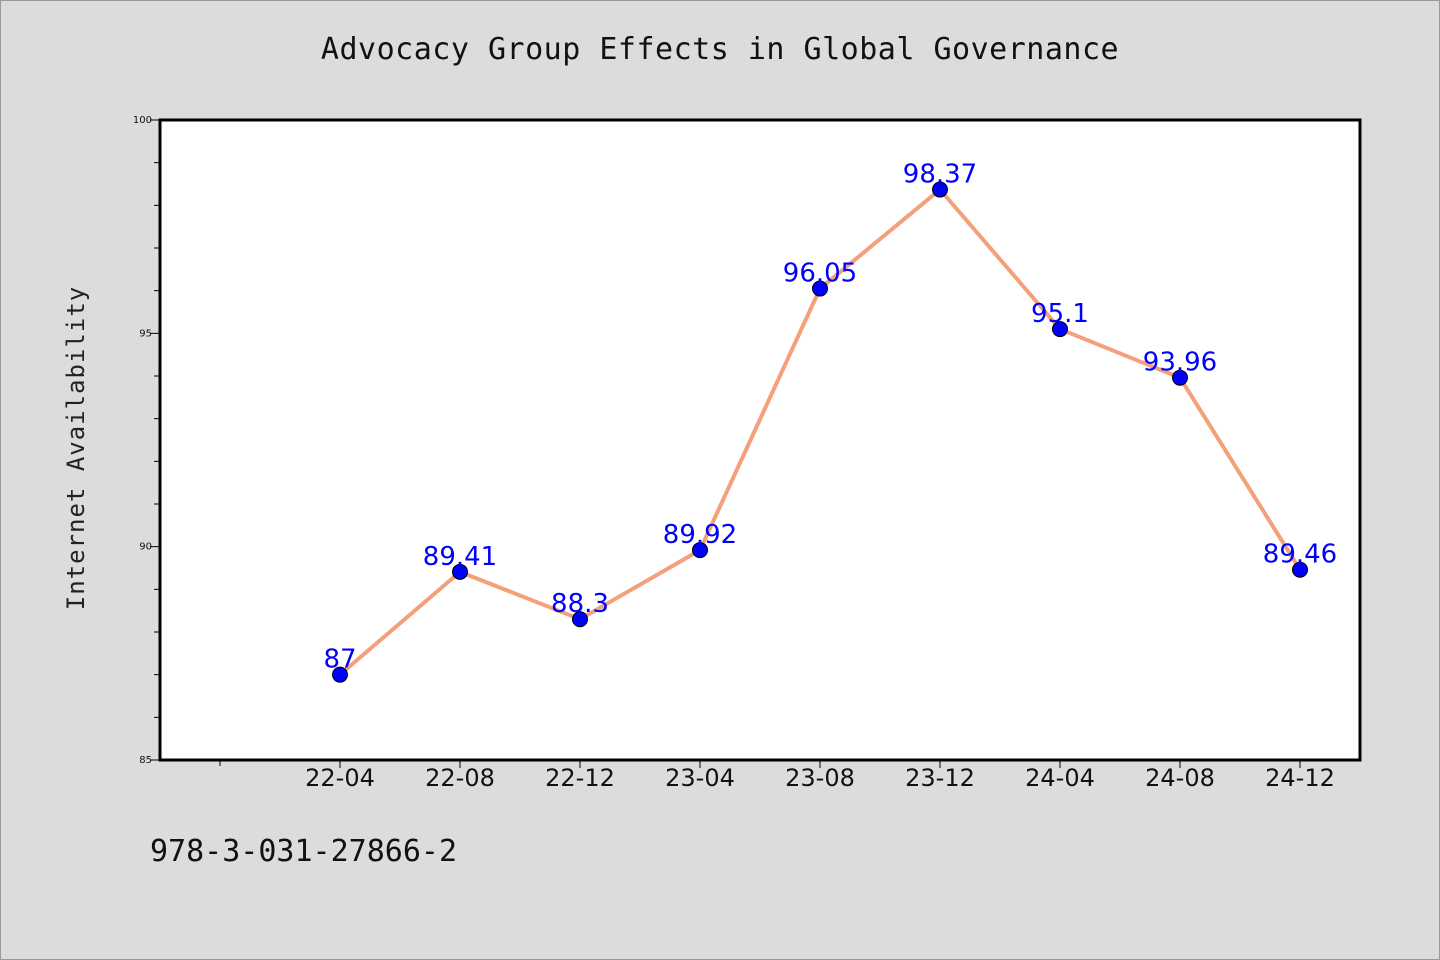 This screenshot has width=1440, height=960. Describe the element at coordinates (340, 778) in the screenshot. I see `x-tick-label: 22-04` at that location.